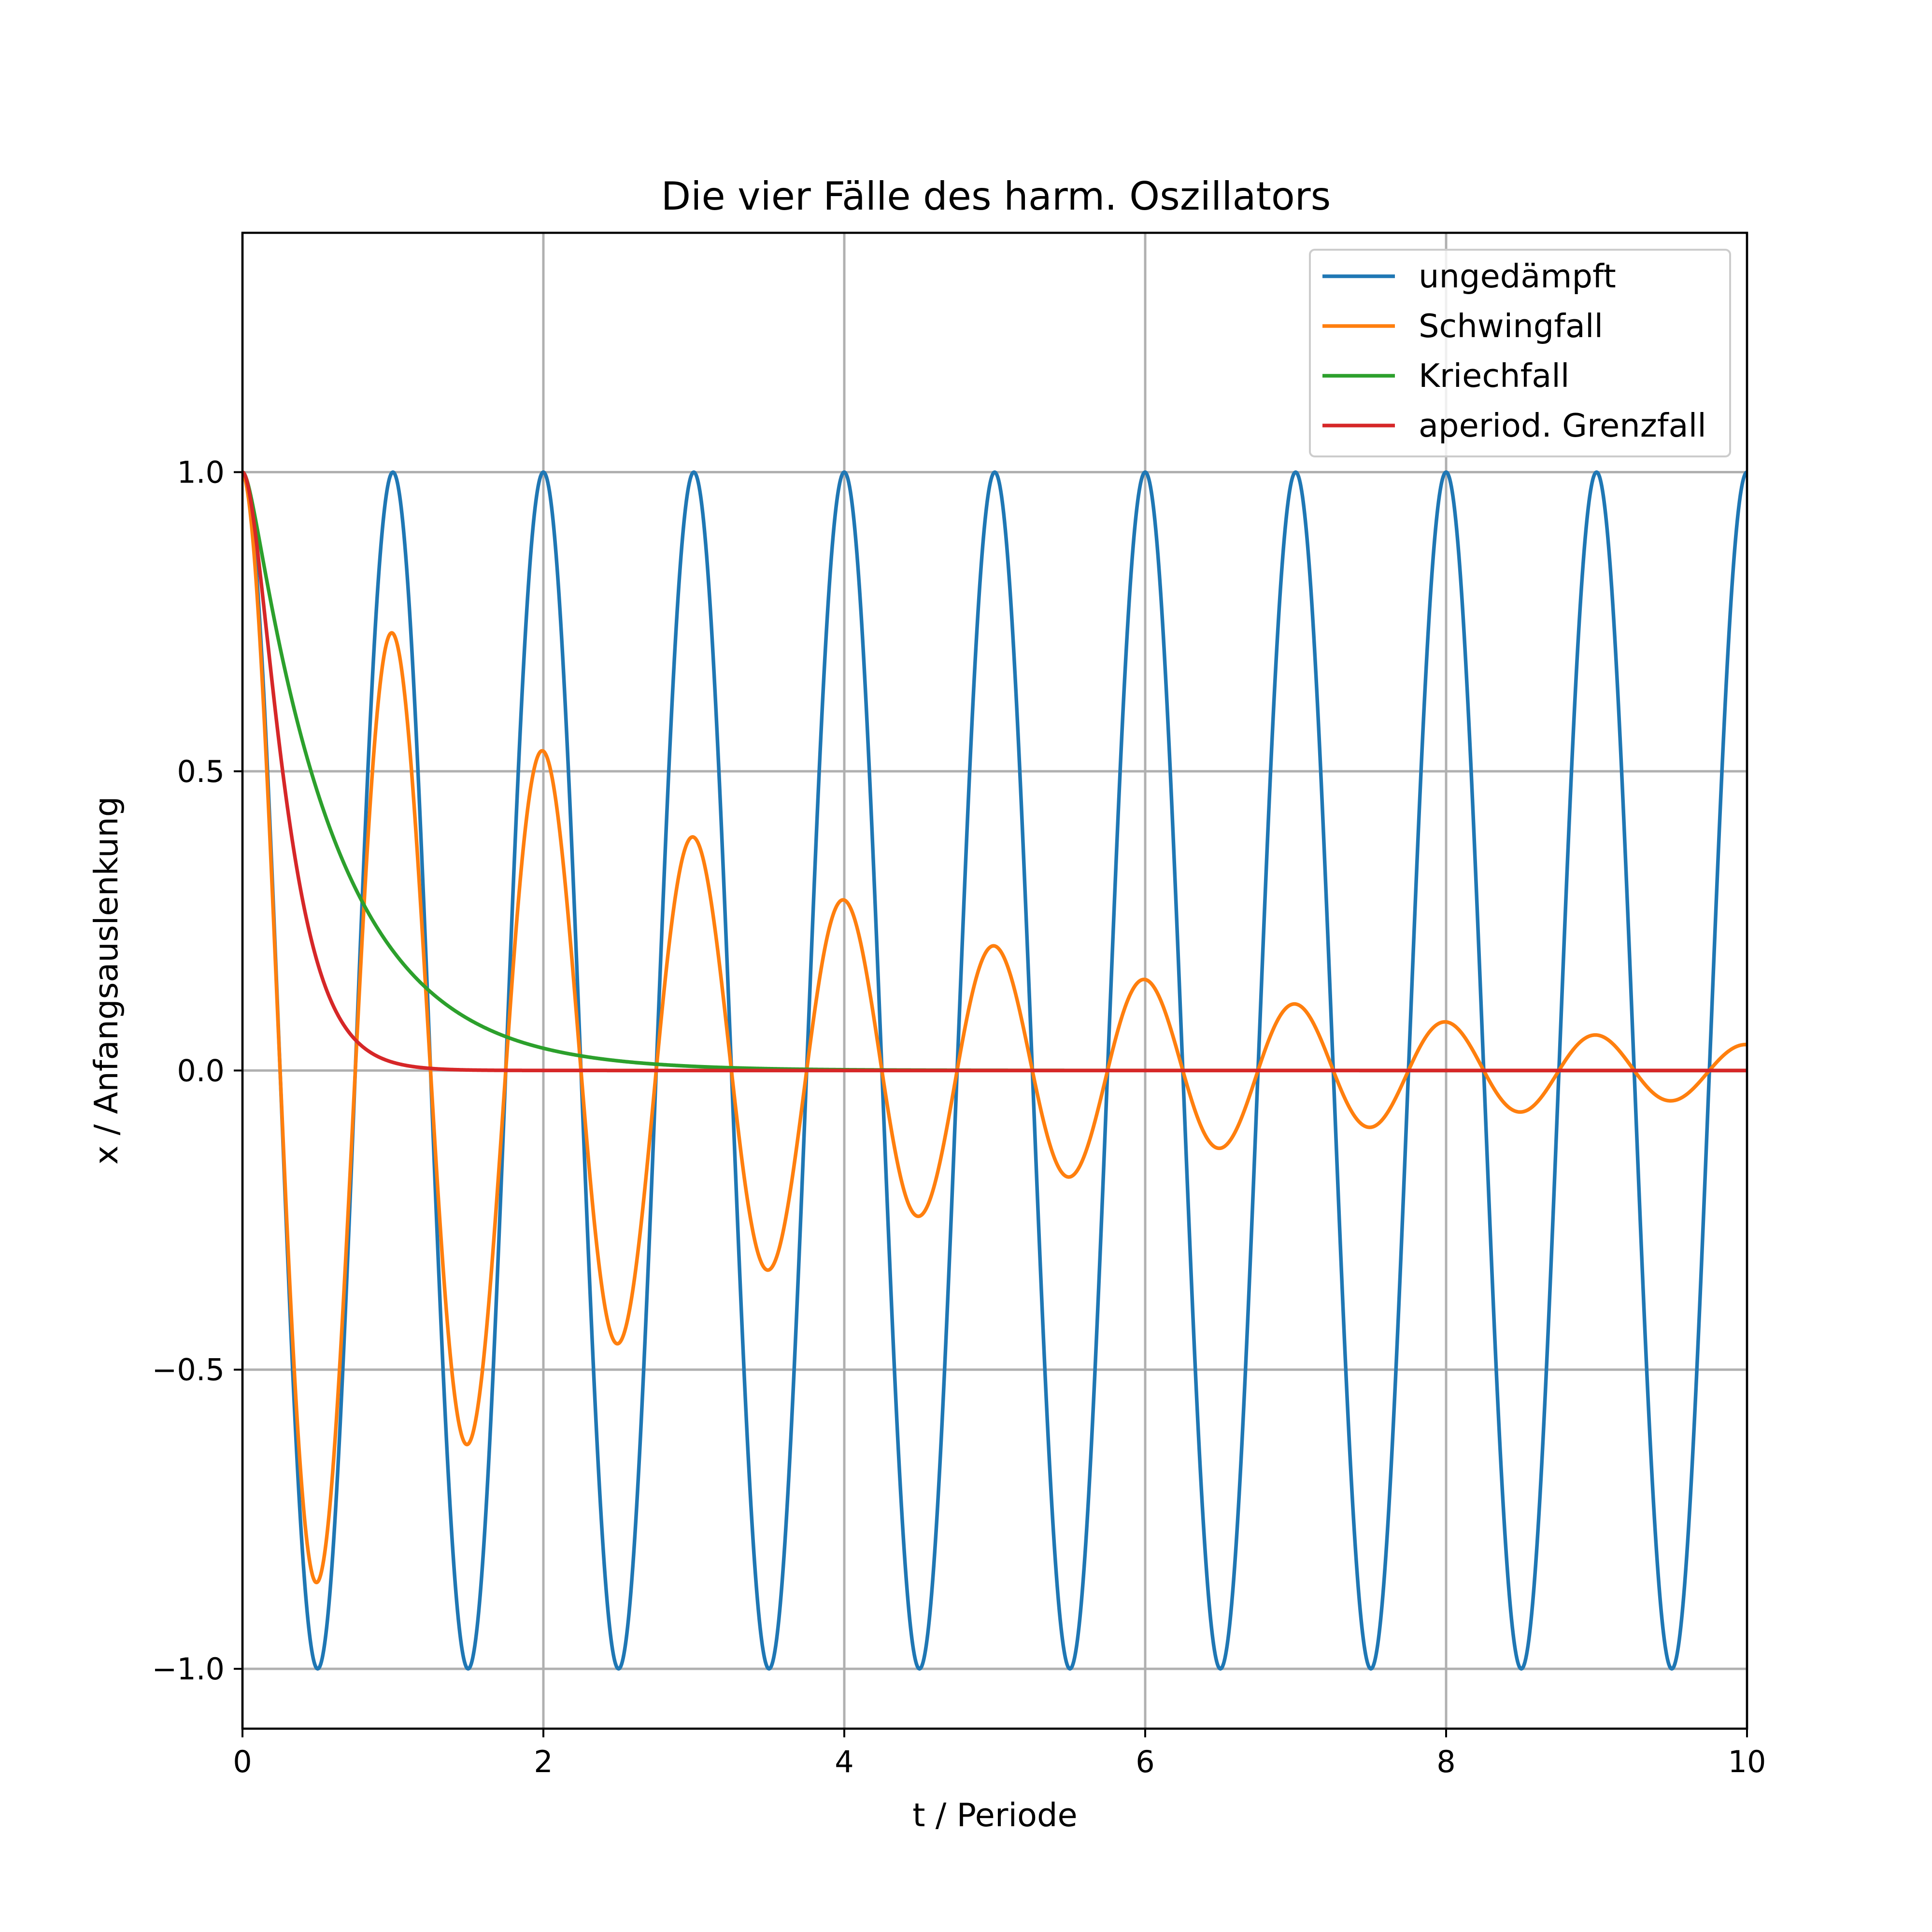 This screenshot has width=1932, height=1932. Describe the element at coordinates (242, 1761) in the screenshot. I see `x-tick-label-0: 0` at that location.